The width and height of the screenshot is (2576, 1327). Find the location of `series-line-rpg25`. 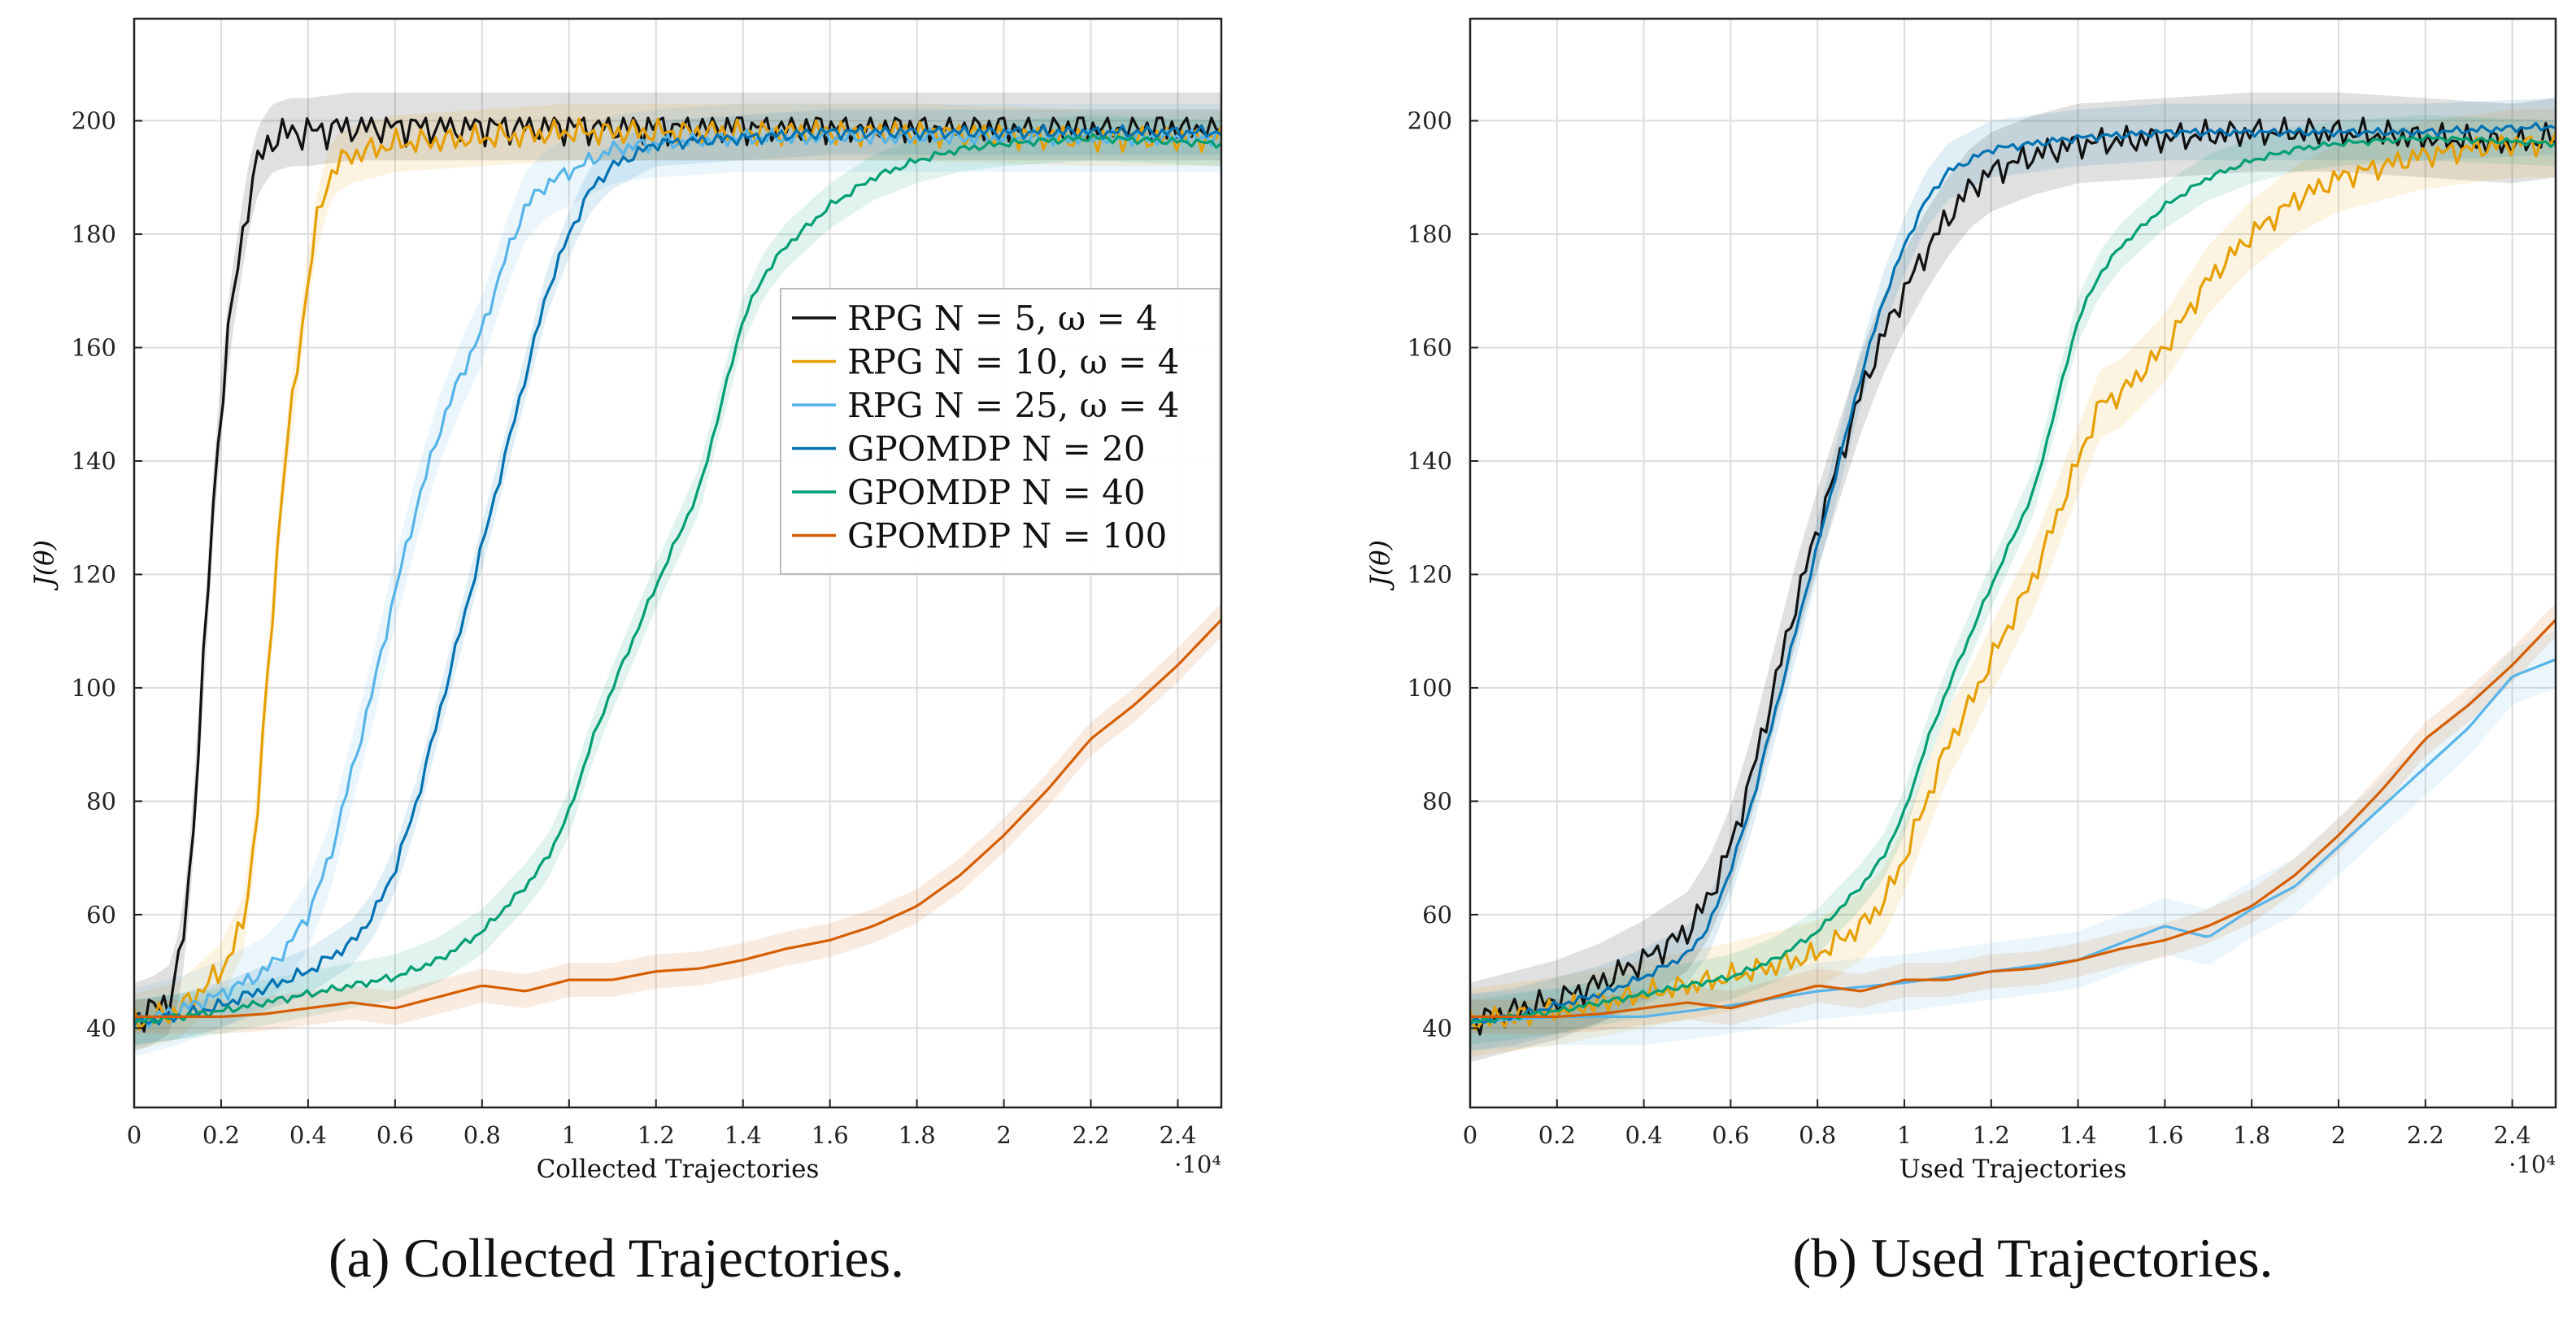

series-line-rpg25 is located at coordinates (2012, 841).